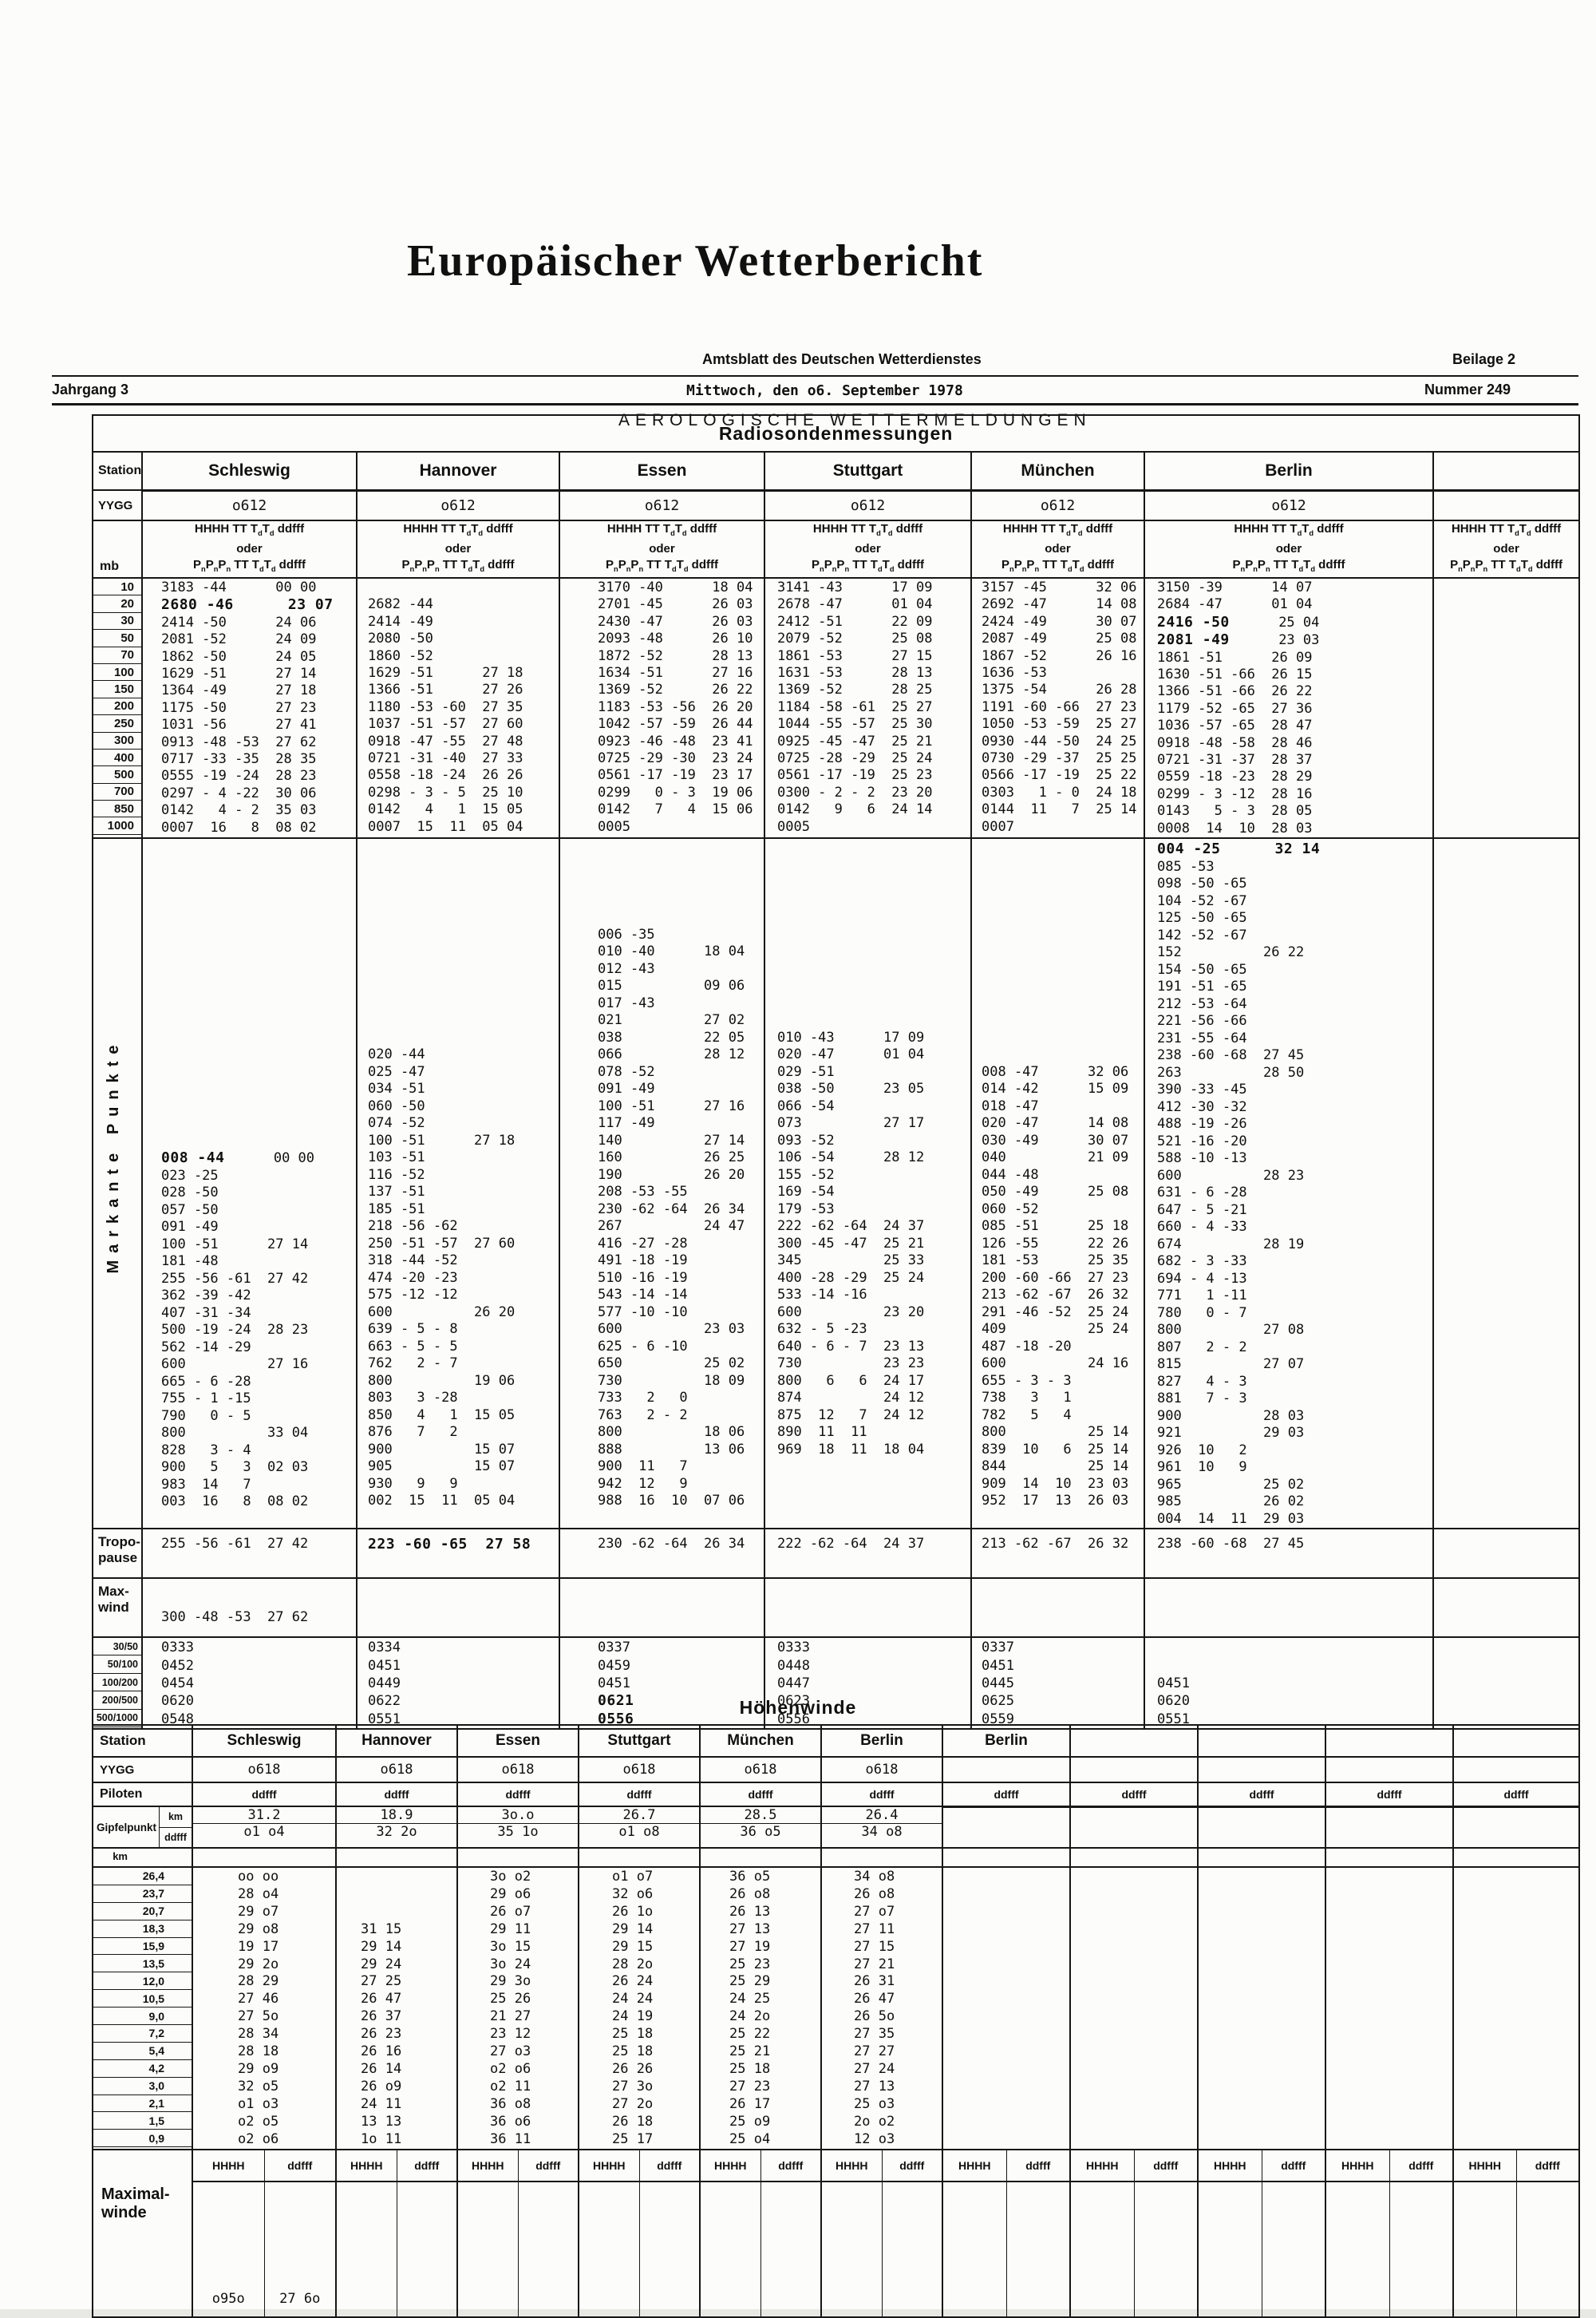  Describe the element at coordinates (142, 2016) in the screenshot. I see `hw-km-level: 9,0` at that location.